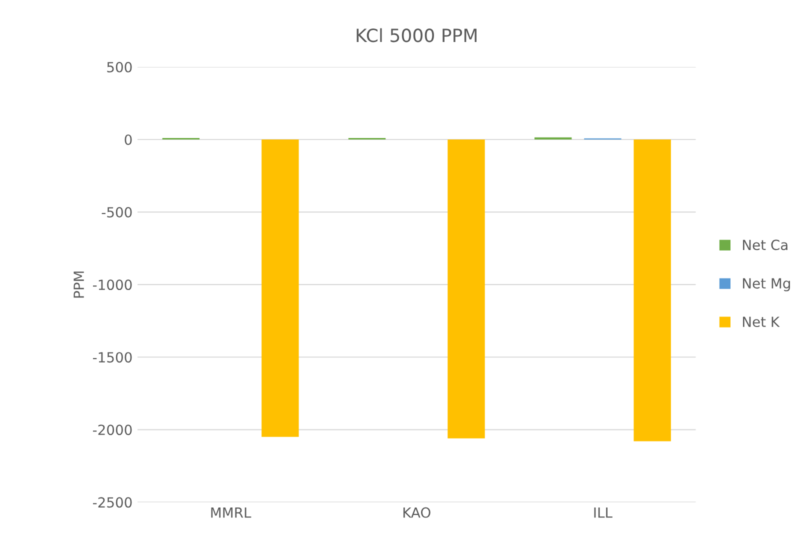 The width and height of the screenshot is (809, 558). What do you see at coordinates (112, 285) in the screenshot?
I see `y-tick-label: -1000` at bounding box center [112, 285].